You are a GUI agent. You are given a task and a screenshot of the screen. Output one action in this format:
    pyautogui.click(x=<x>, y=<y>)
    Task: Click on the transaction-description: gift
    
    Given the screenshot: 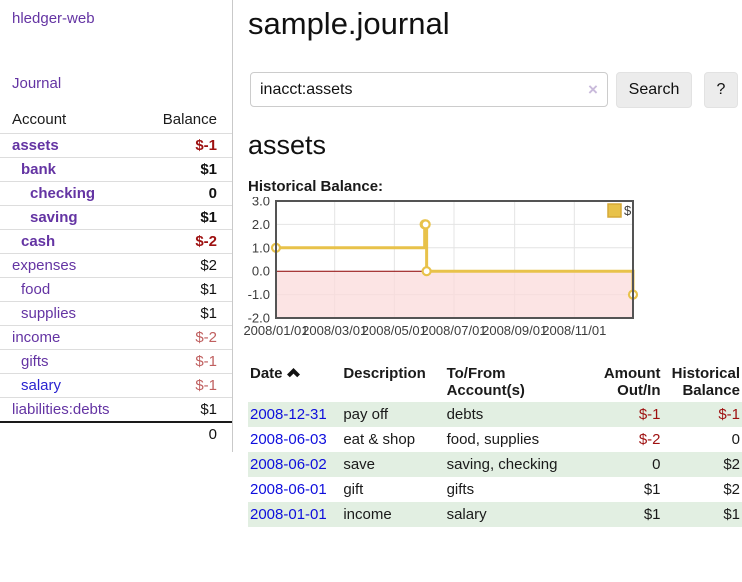 What is the action you would take?
    pyautogui.click(x=353, y=489)
    